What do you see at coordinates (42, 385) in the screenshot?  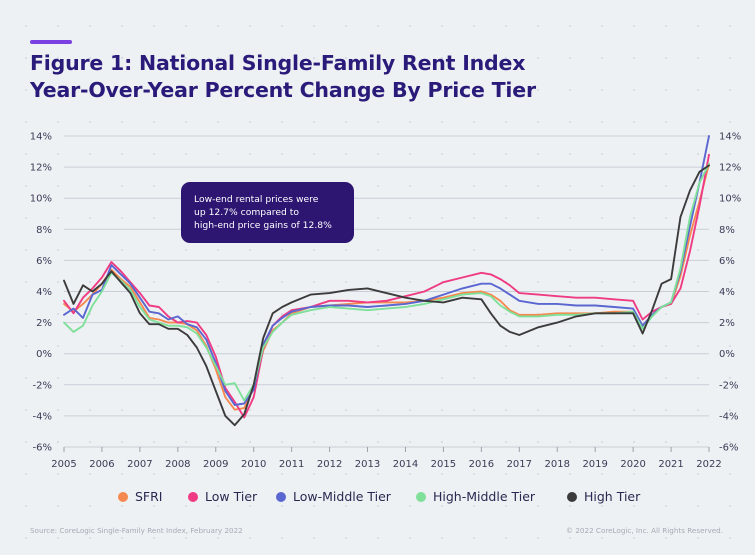 I see `y-tick-label-left: -2%` at bounding box center [42, 385].